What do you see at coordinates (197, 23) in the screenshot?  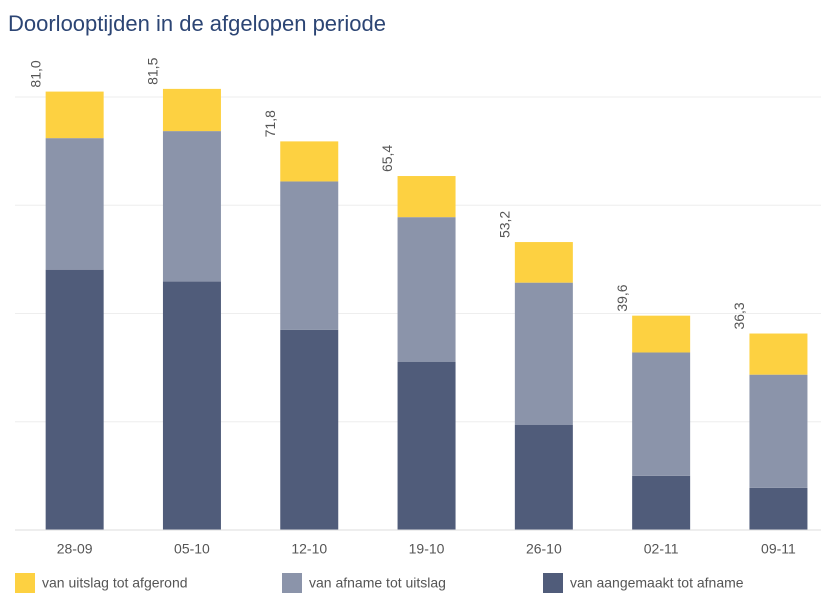 I see `chart-title: Doorlooptijden in de afgelopen periode` at bounding box center [197, 23].